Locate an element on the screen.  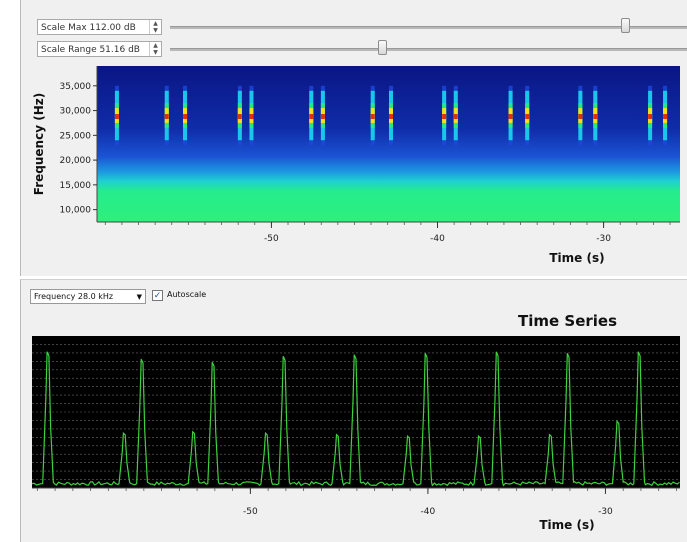
time-series-x-axis-label: Time (s) is located at coordinates (566, 525).